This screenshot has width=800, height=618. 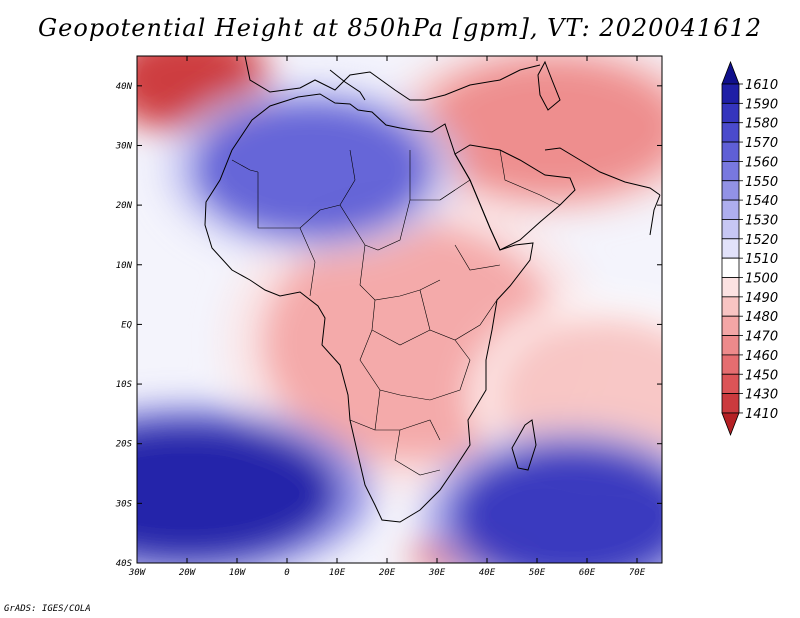 I want to click on y-tick-label: 10S, so click(x=124, y=385).